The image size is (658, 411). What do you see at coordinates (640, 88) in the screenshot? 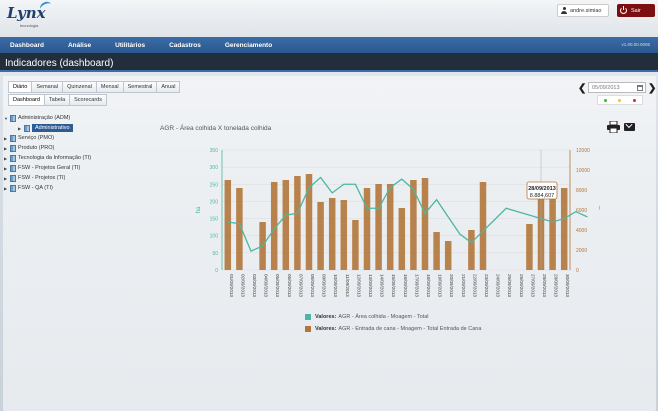
I see `calendar-icon` at bounding box center [640, 88].